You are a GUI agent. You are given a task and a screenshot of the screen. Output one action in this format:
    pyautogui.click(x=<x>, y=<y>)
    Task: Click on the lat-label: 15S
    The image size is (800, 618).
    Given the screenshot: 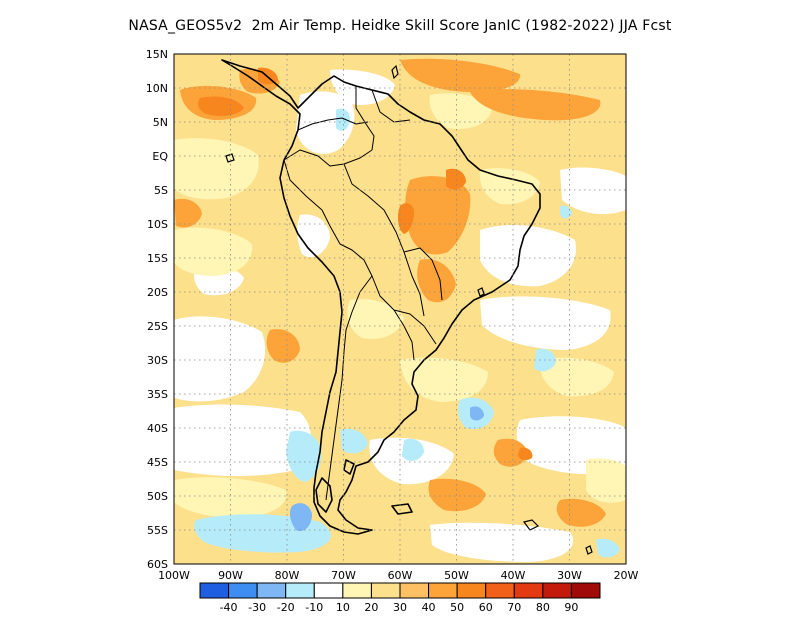 What is the action you would take?
    pyautogui.click(x=157, y=258)
    